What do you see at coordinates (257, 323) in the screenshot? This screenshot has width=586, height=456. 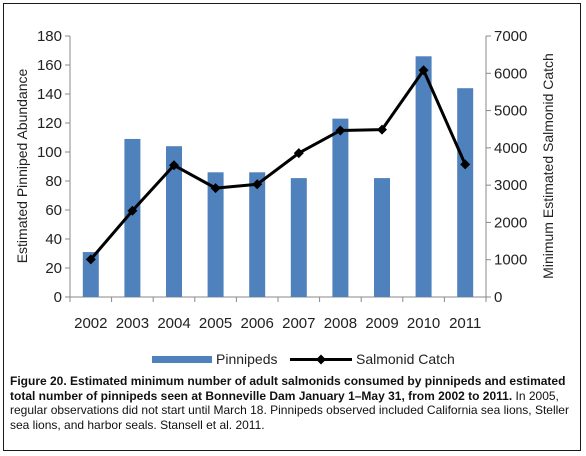 I see `x-tick-label: 2006` at bounding box center [257, 323].